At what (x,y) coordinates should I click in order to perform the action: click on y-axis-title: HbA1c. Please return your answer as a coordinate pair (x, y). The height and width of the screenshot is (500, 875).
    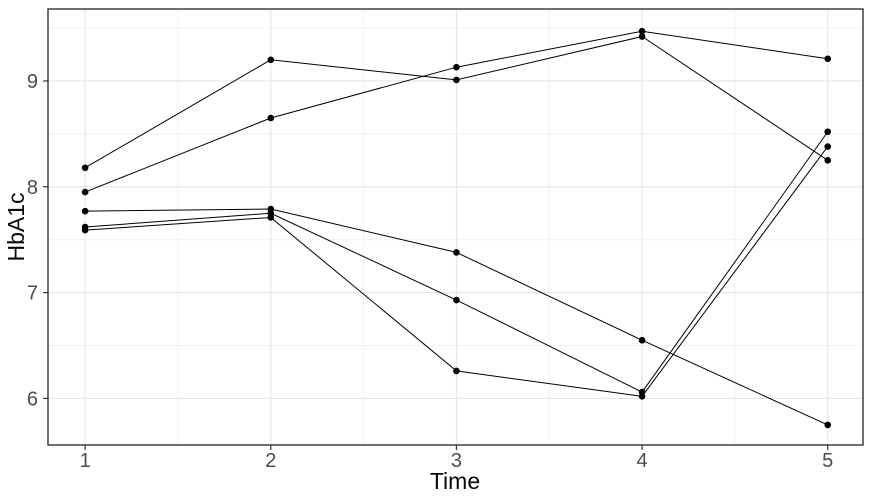
    Looking at the image, I should click on (16, 226).